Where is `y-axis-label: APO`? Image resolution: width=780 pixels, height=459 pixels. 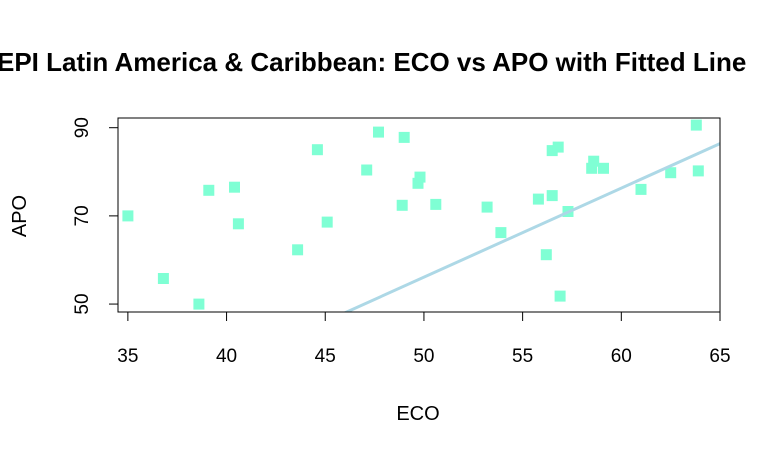 y-axis-label: APO is located at coordinates (20, 216).